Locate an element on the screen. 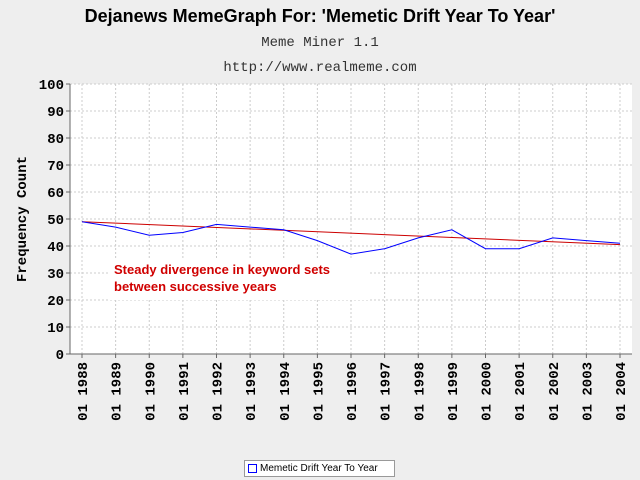 The height and width of the screenshot is (480, 640). y-tick-label: 30 is located at coordinates (55, 275).